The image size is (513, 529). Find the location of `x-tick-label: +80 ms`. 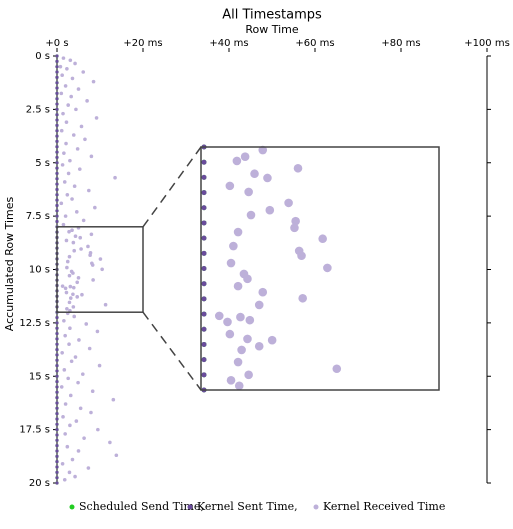

x-tick-label: +80 ms is located at coordinates (400, 43).